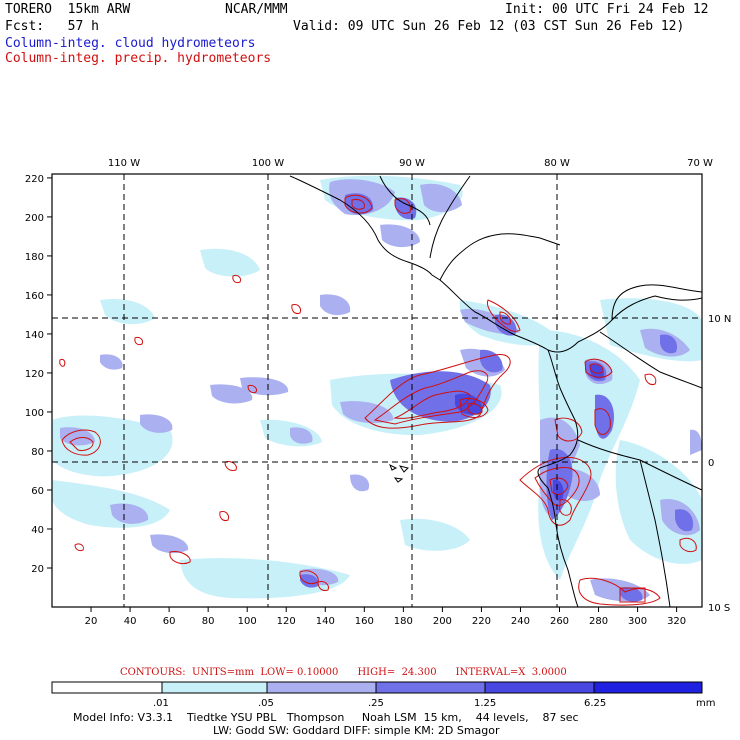 The width and height of the screenshot is (740, 740). What do you see at coordinates (676, 621) in the screenshot?
I see `x-tick-label: 320` at bounding box center [676, 621].